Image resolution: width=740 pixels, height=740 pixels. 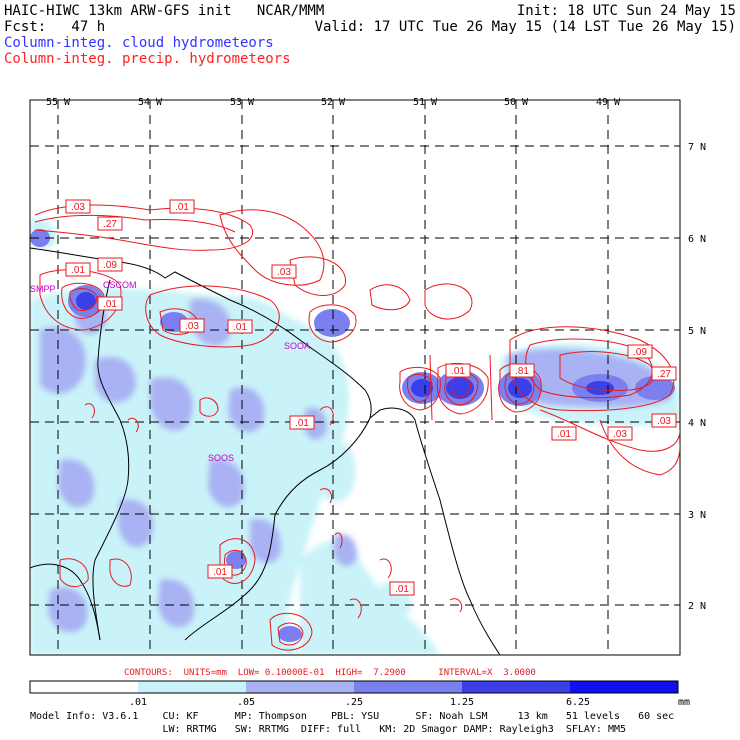 What do you see at coordinates (425, 102) in the screenshot?
I see `svg-text: 51 W` at bounding box center [425, 102].